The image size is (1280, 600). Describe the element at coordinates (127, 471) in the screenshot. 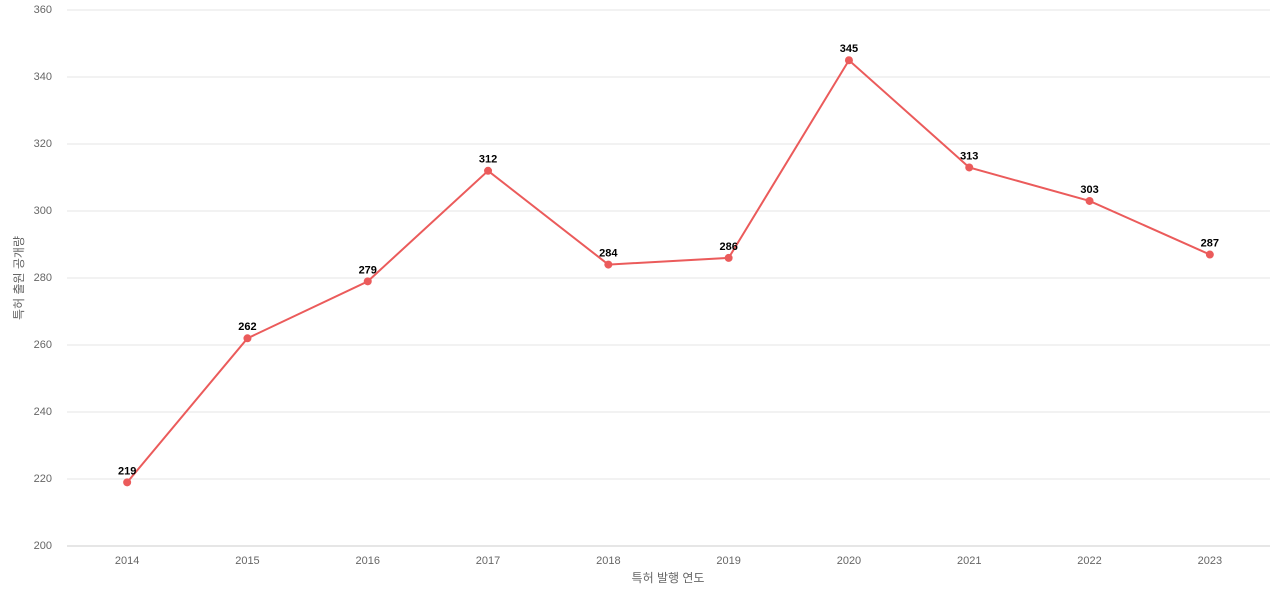

I see `value-label: 219` at that location.